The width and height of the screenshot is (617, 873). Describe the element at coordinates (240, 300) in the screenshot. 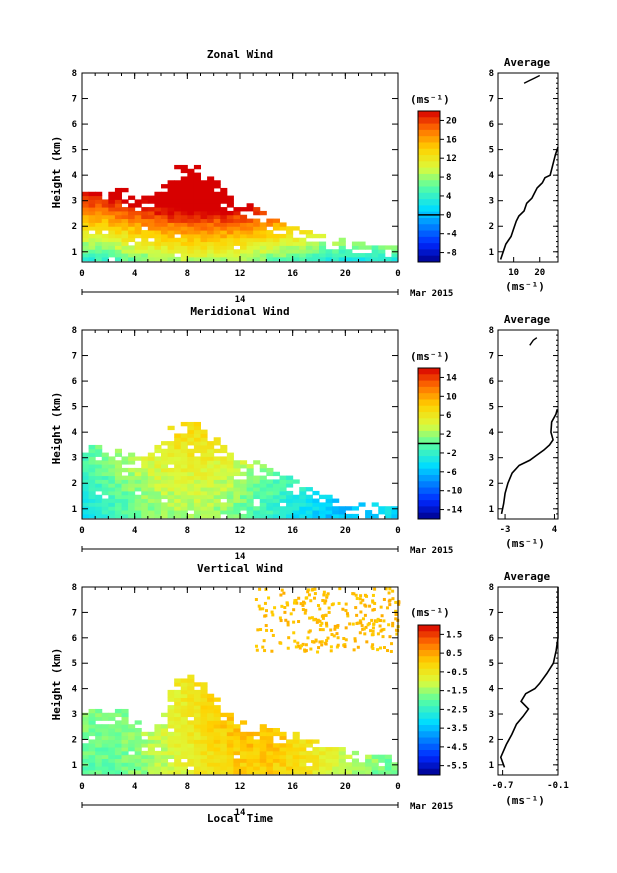

I see `timeline-day-label: 14` at that location.